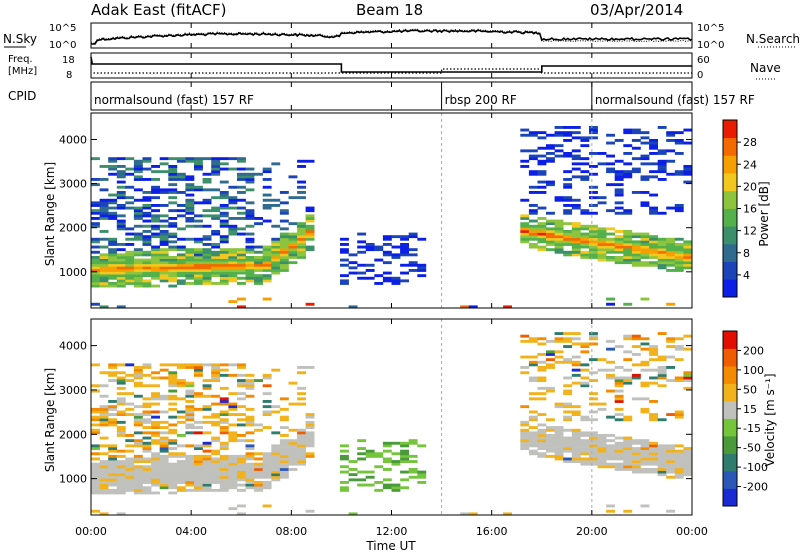  Describe the element at coordinates (746, 275) in the screenshot. I see `colorbar-tick-label: 4` at that location.